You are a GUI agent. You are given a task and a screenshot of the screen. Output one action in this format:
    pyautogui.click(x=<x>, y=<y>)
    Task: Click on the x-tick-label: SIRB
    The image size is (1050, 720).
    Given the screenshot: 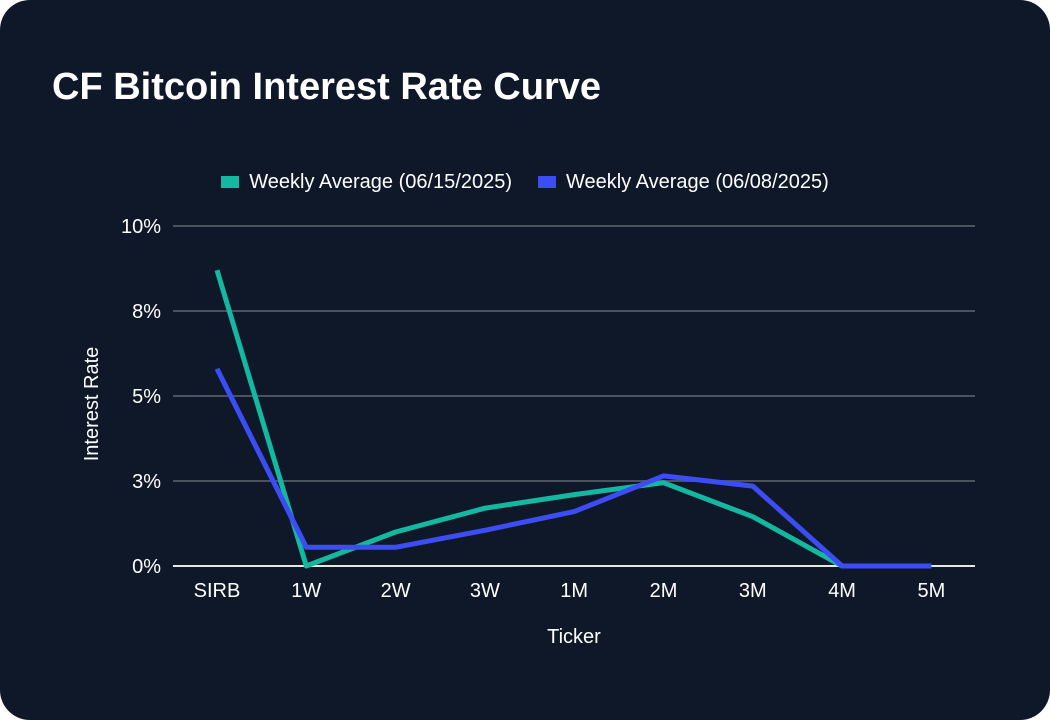 What is the action you would take?
    pyautogui.click(x=217, y=591)
    